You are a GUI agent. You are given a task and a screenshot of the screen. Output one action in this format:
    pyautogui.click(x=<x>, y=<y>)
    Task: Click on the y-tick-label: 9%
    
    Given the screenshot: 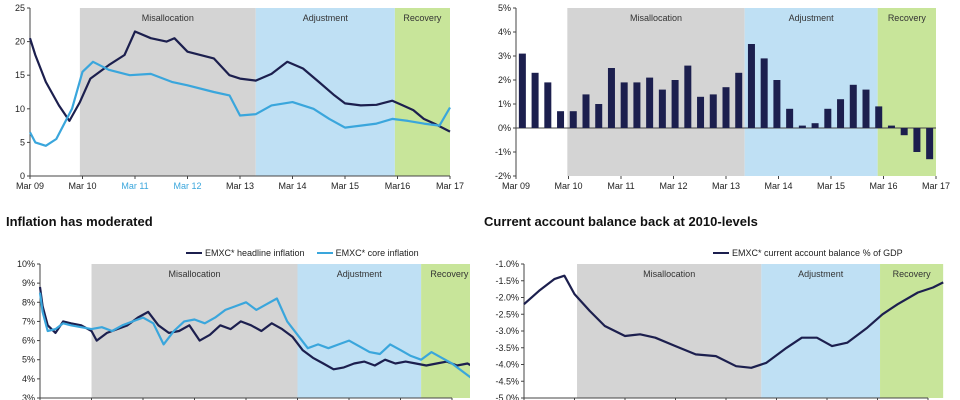 What is the action you would take?
    pyautogui.click(x=28, y=283)
    